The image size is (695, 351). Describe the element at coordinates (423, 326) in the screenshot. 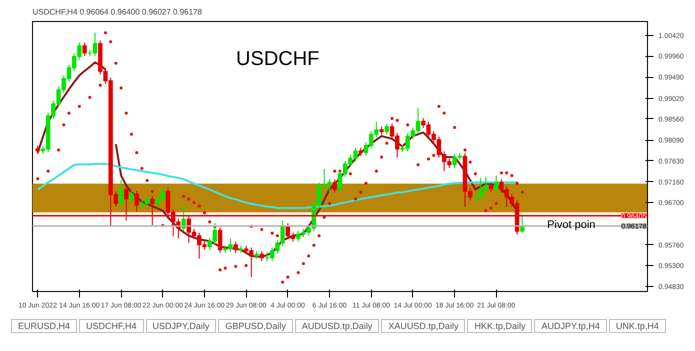

I see `text: XAUUSD.tp,Daily` at that location.